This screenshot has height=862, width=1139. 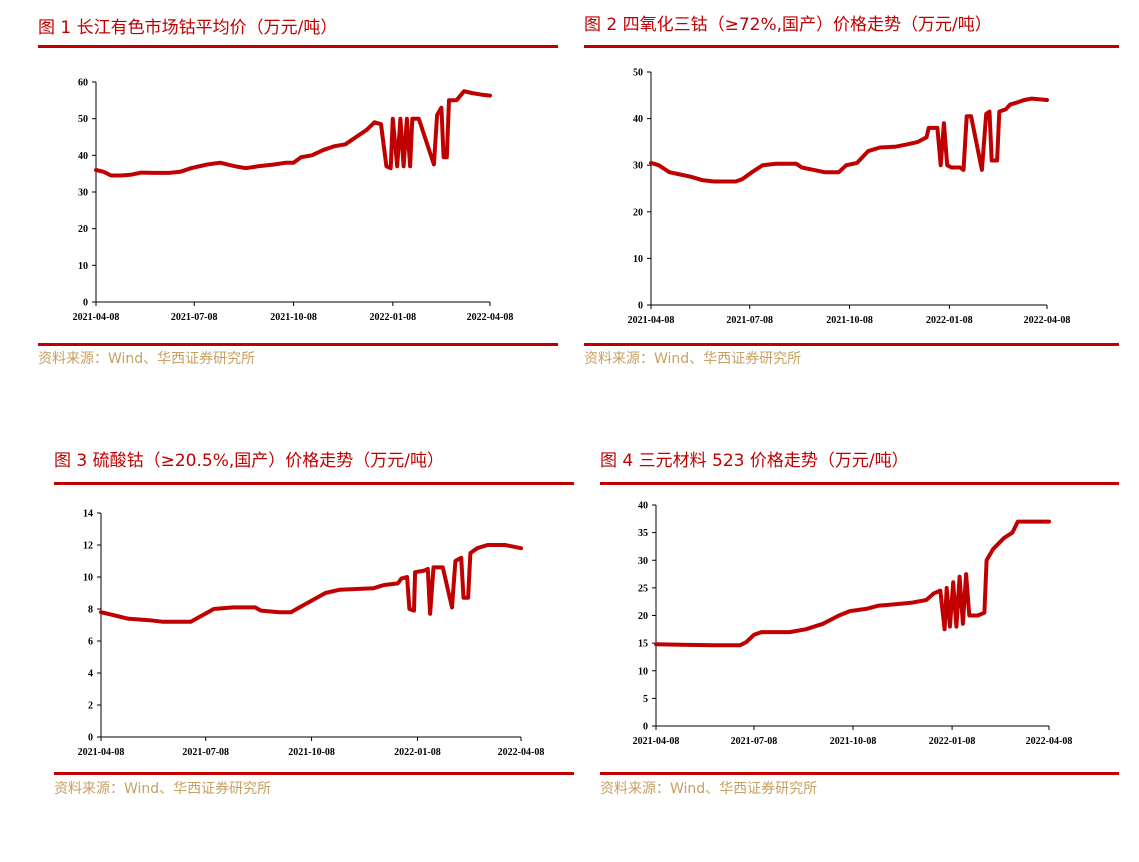 I want to click on y-tick-label: 2, so click(x=90, y=706).